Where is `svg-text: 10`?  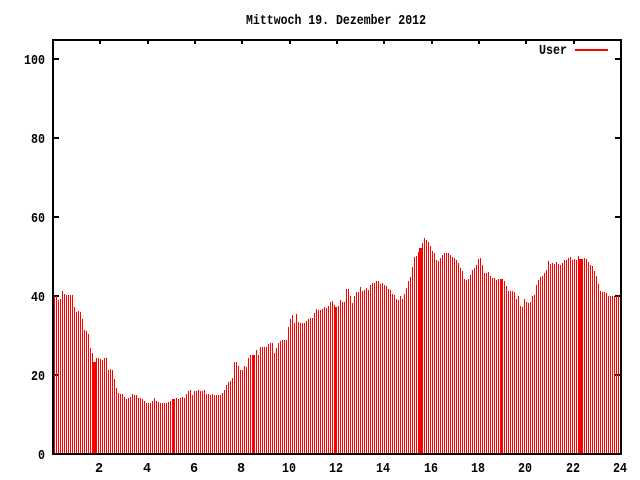 svg-text: 10 is located at coordinates (289, 469).